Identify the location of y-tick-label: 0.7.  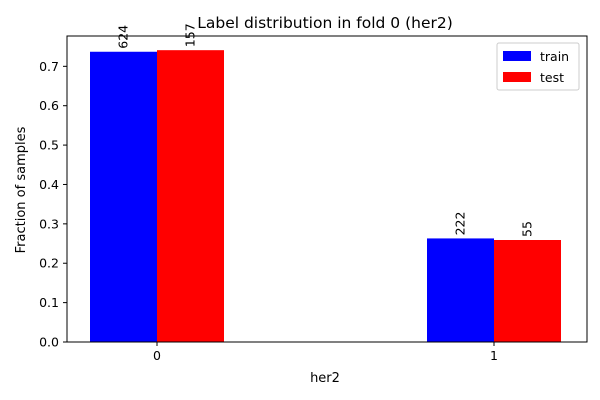
(49, 66).